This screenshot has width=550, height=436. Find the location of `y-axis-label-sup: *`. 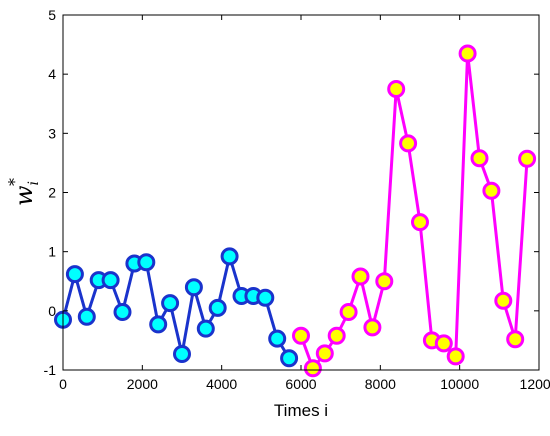

y-axis-label-sup: * is located at coordinates (14, 182).